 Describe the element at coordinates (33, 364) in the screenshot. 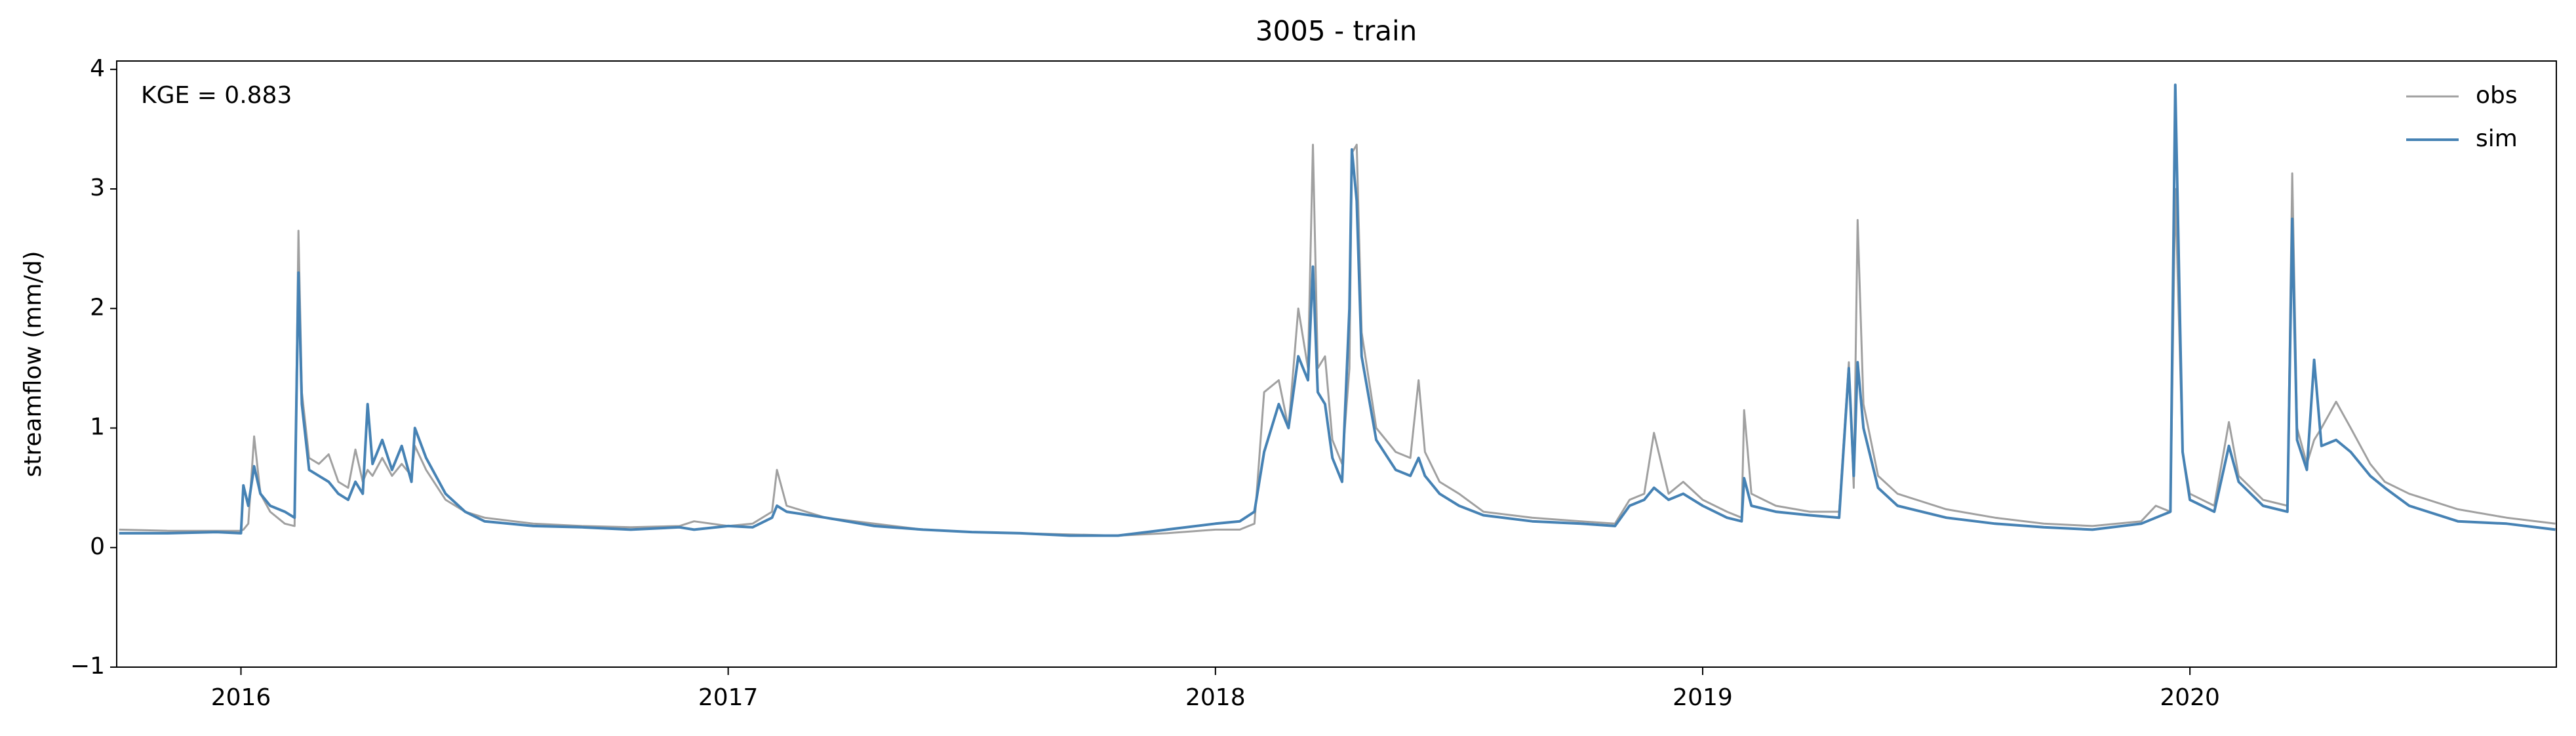

I see `y-axis-label: streamflow (mm/d)` at that location.